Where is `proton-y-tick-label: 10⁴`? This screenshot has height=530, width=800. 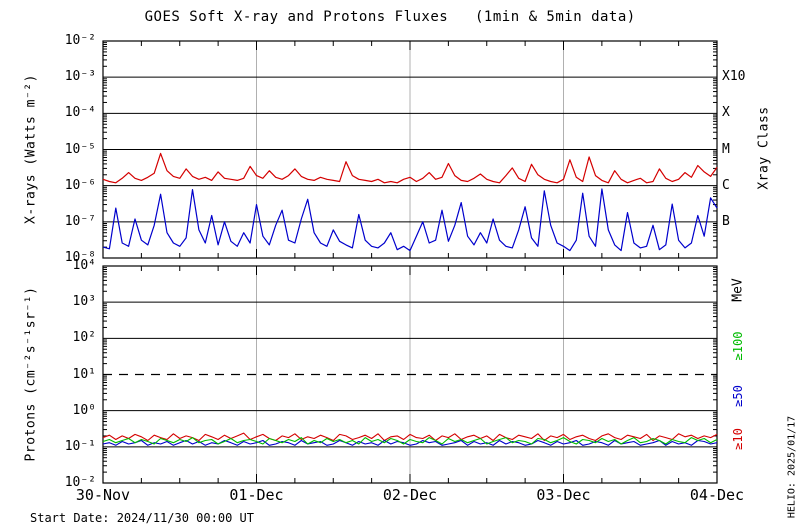
proton-y-tick-label: 10⁴ is located at coordinates (84, 265).